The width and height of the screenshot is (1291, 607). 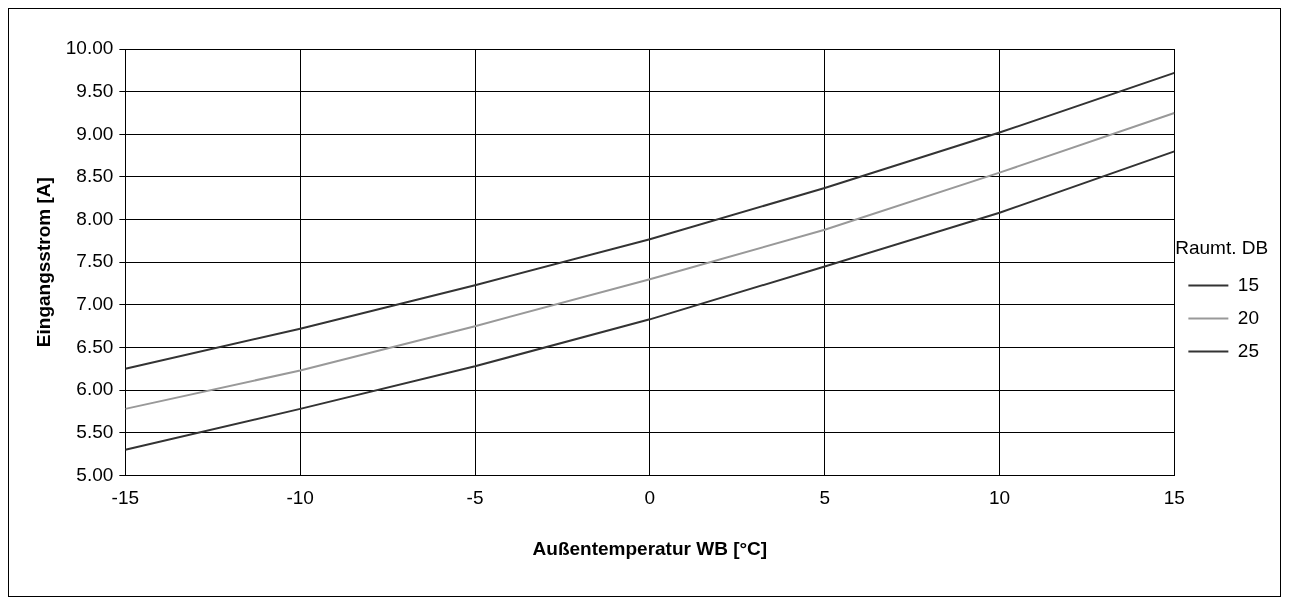 What do you see at coordinates (95, 474) in the screenshot?
I see `y-tick-label: 5.00` at bounding box center [95, 474].